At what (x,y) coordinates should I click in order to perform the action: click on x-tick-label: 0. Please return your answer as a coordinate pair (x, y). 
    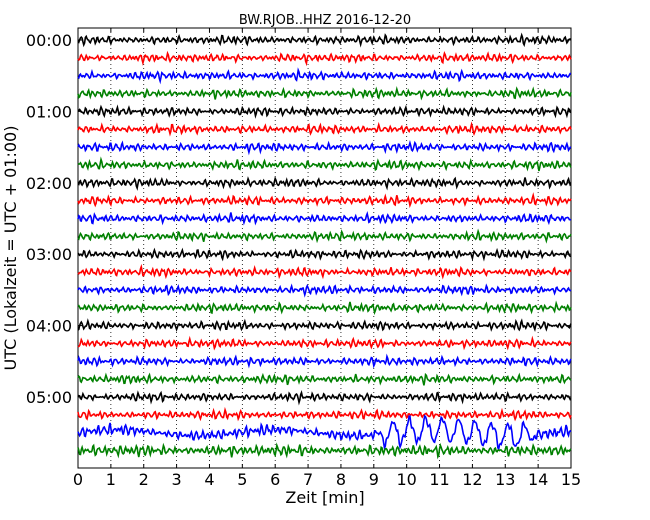
    Looking at the image, I should click on (78, 479).